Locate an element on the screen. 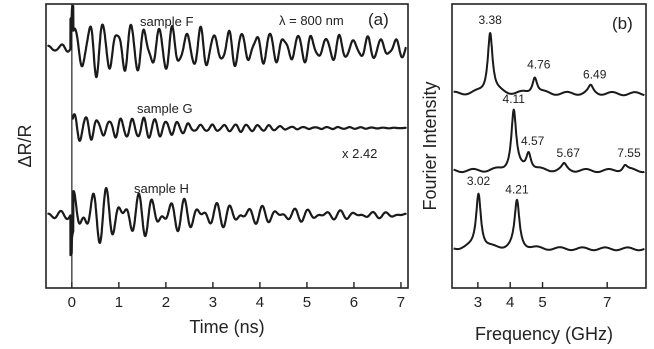 The image size is (654, 349). series-label-sample-g: sample G is located at coordinates (165, 108).